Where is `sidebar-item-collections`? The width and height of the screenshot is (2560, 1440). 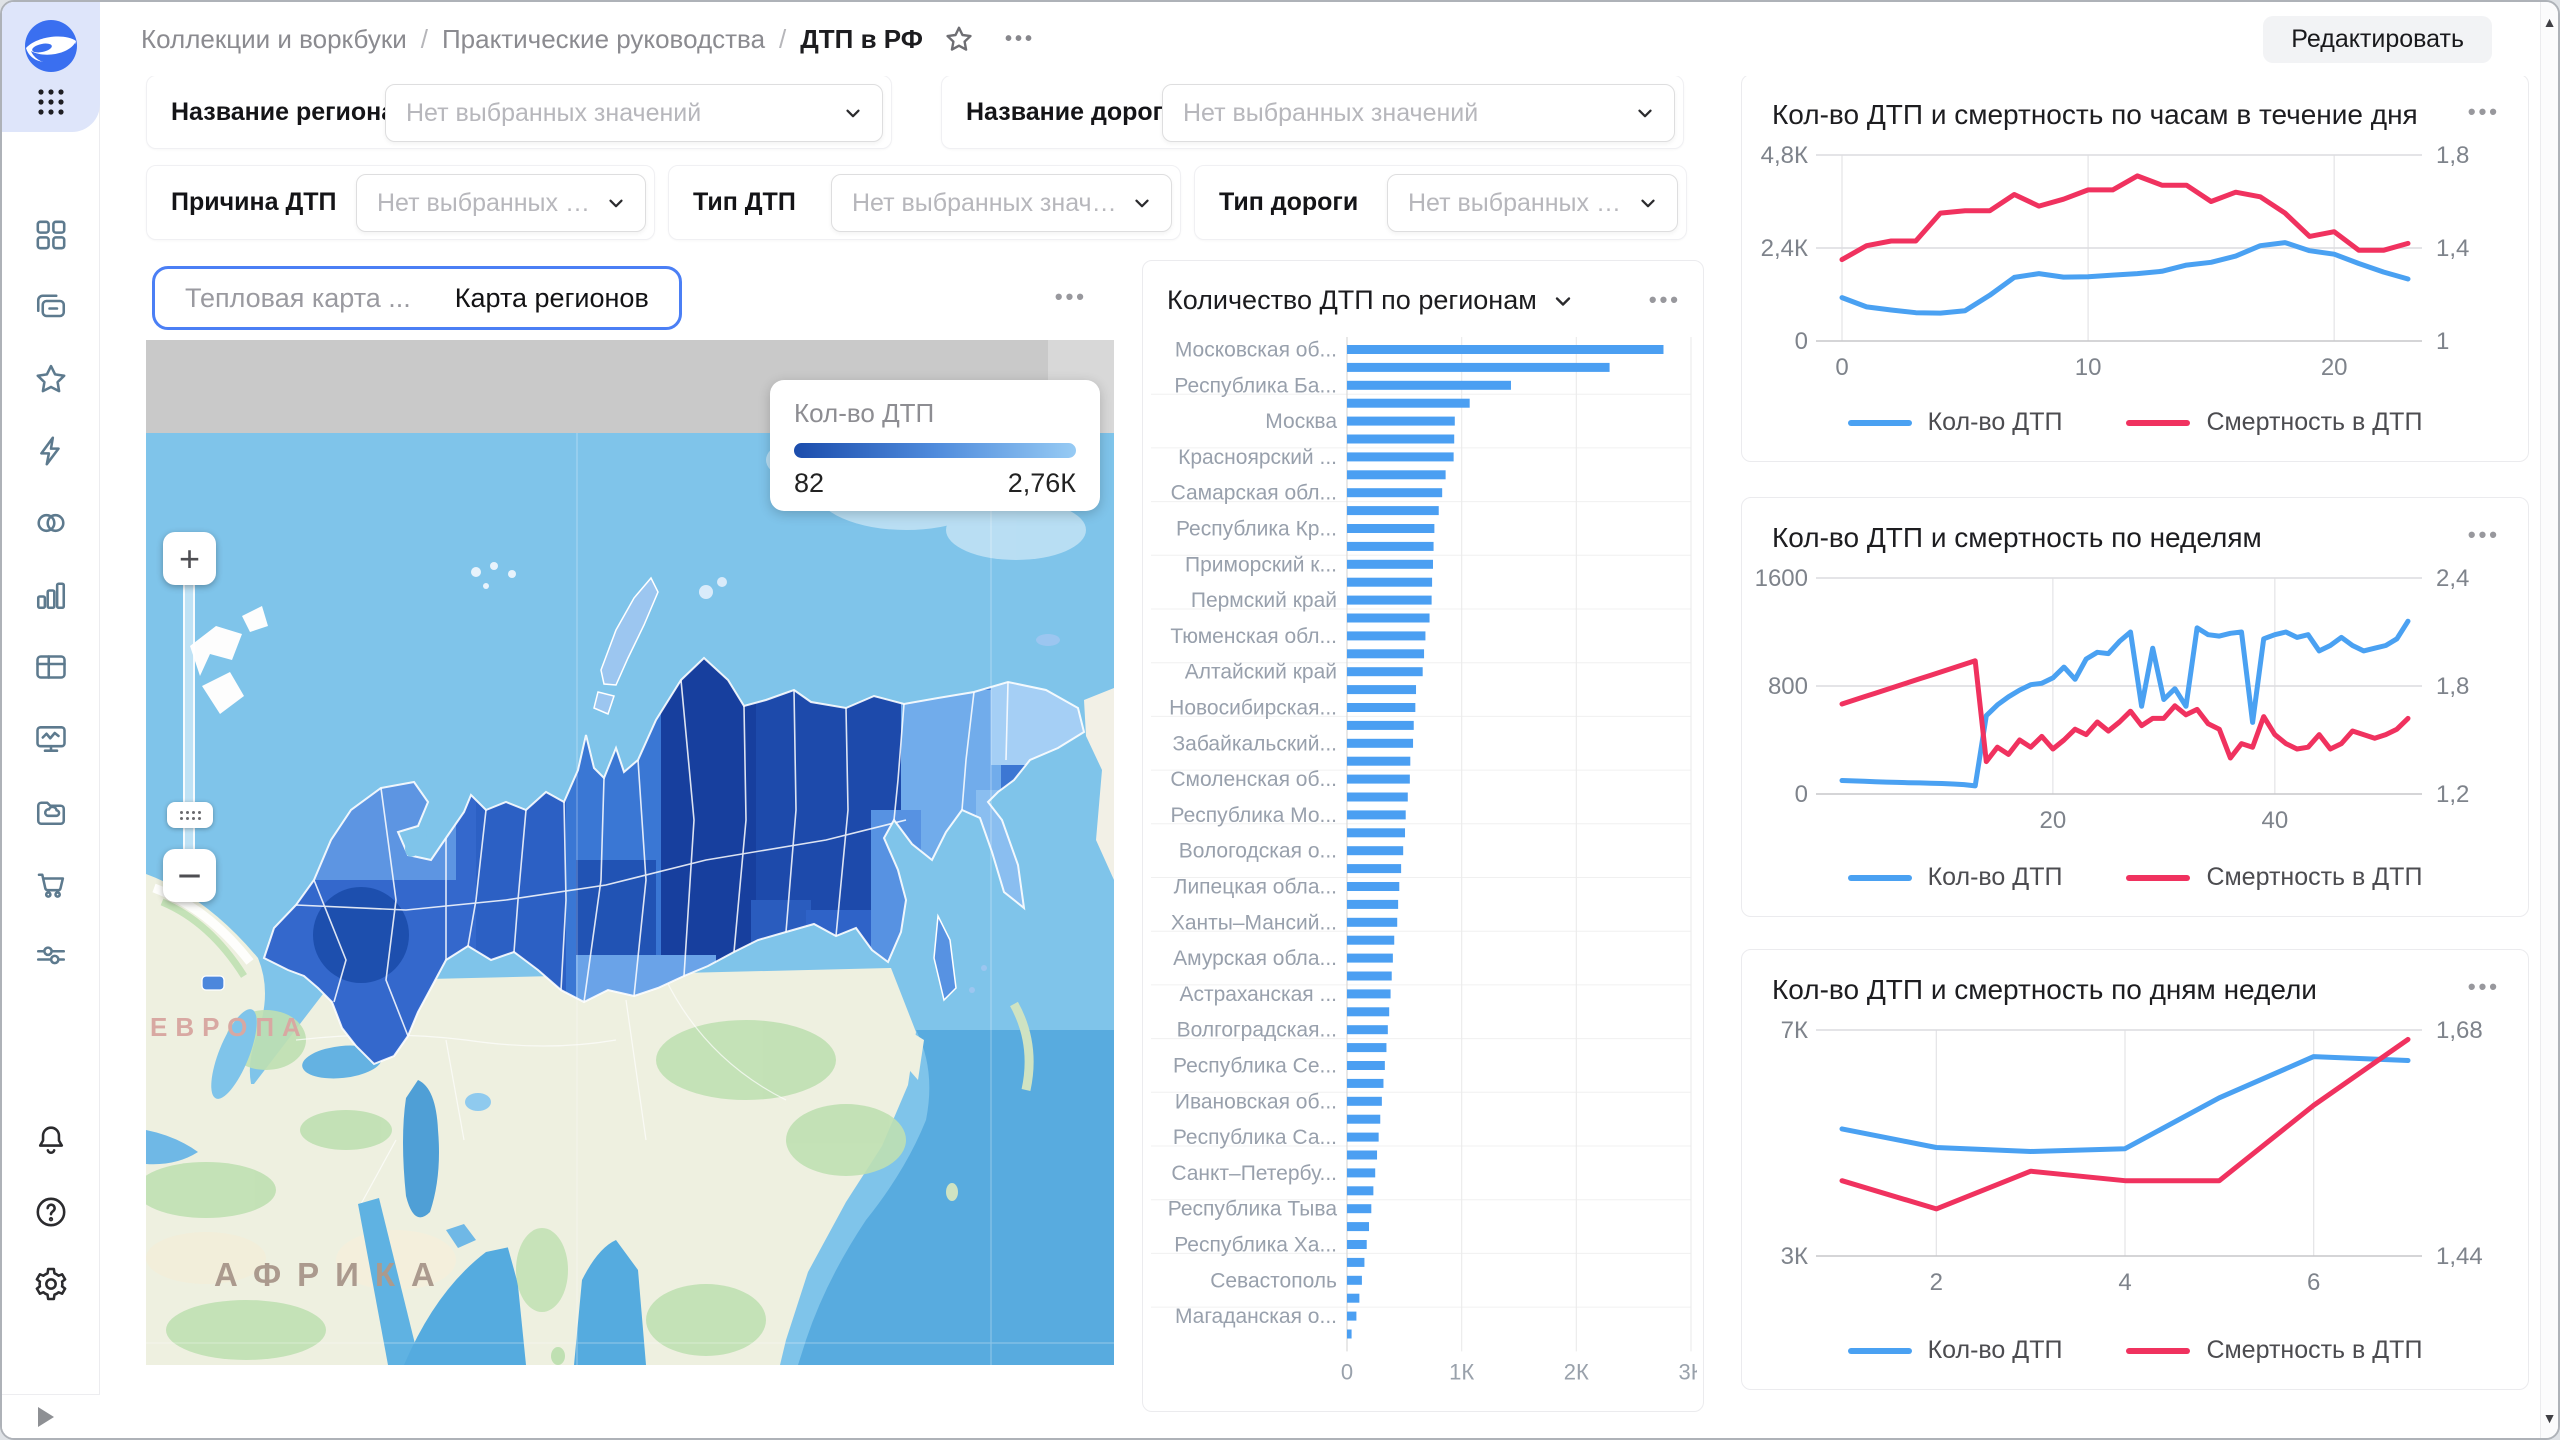 sidebar-item-collections is located at coordinates (51, 307).